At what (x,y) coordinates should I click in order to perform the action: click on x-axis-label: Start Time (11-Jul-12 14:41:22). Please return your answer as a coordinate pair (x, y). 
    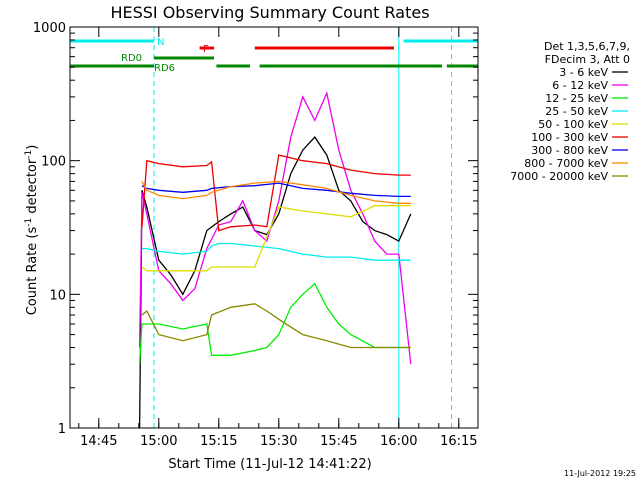
    Looking at the image, I should click on (269, 464).